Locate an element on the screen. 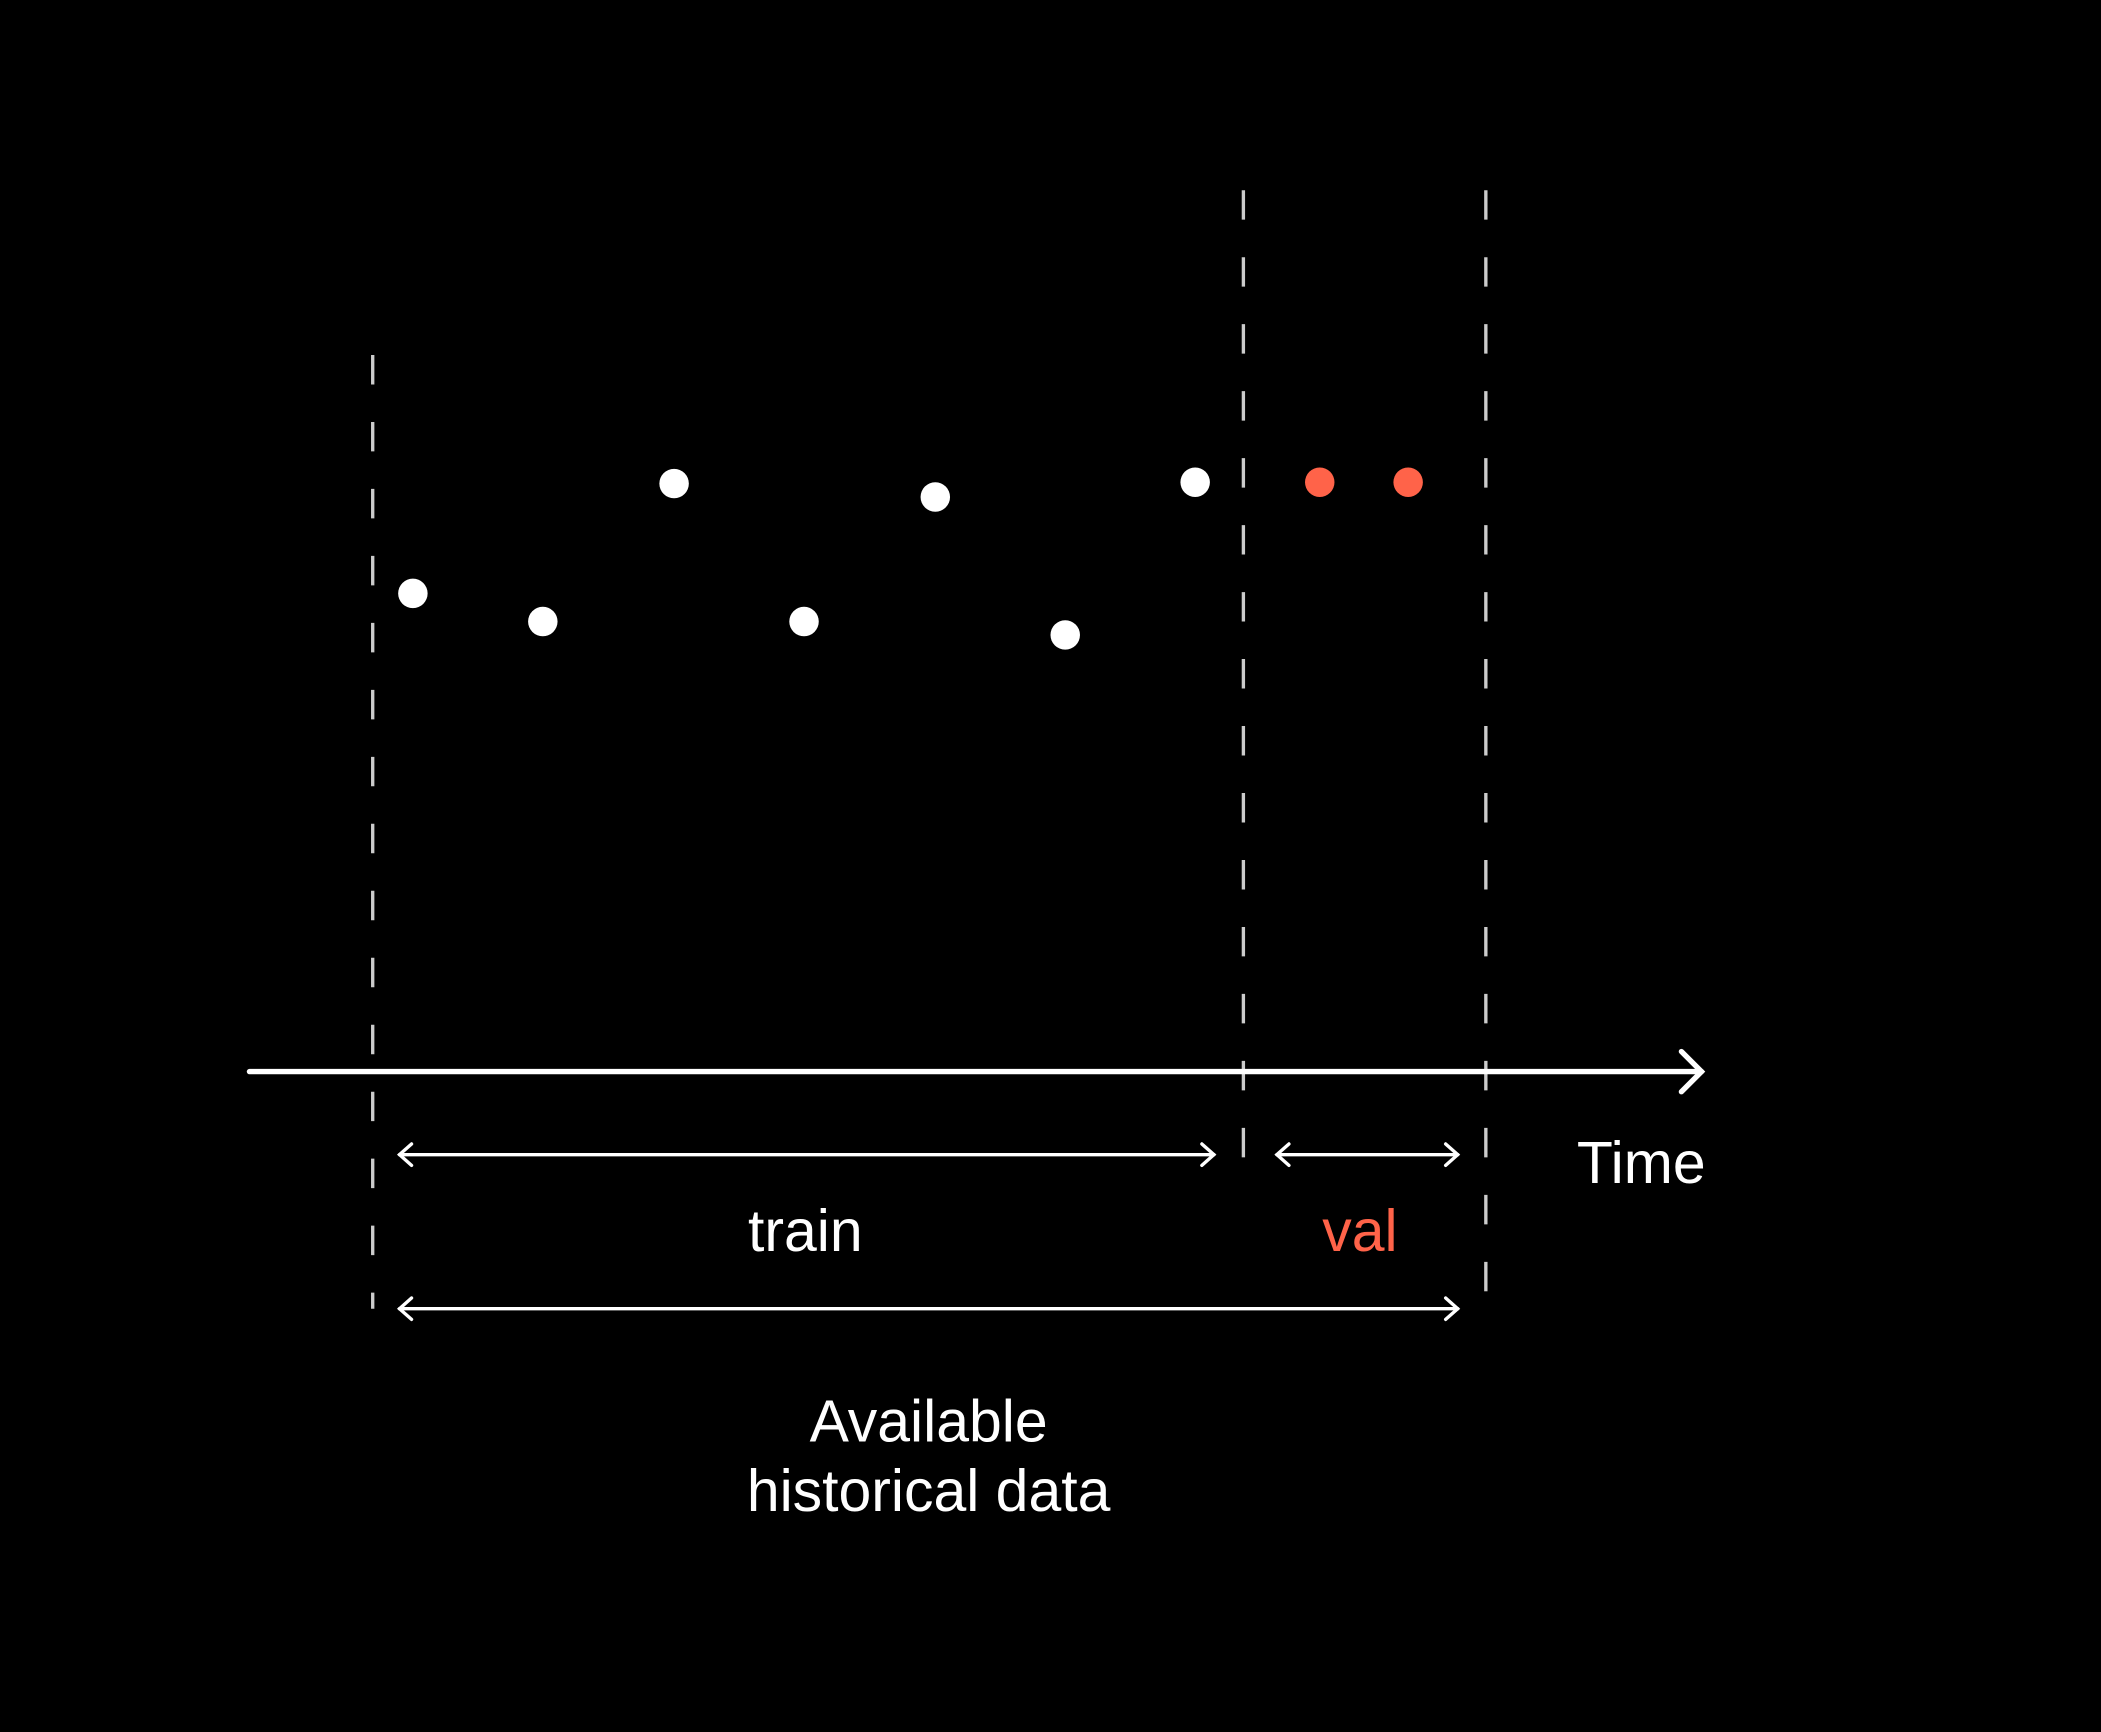 The image size is (2101, 1732). available-range-arrow is located at coordinates (928, 1309).